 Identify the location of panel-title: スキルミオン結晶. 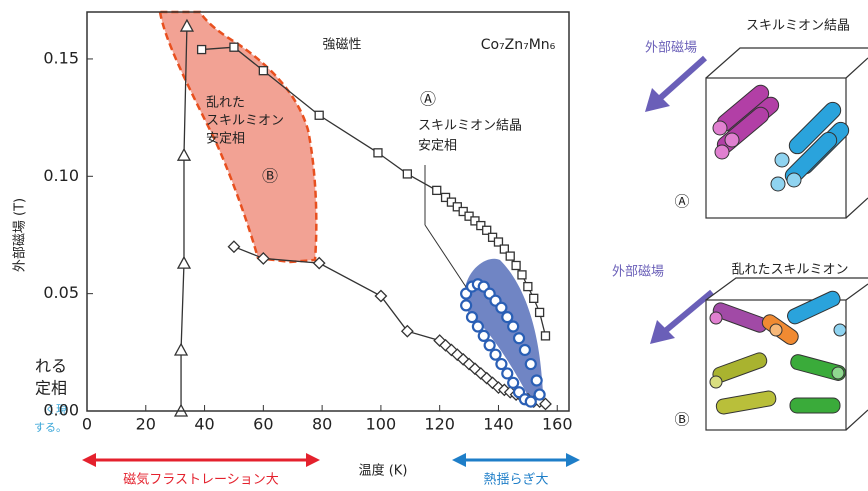
(798, 26).